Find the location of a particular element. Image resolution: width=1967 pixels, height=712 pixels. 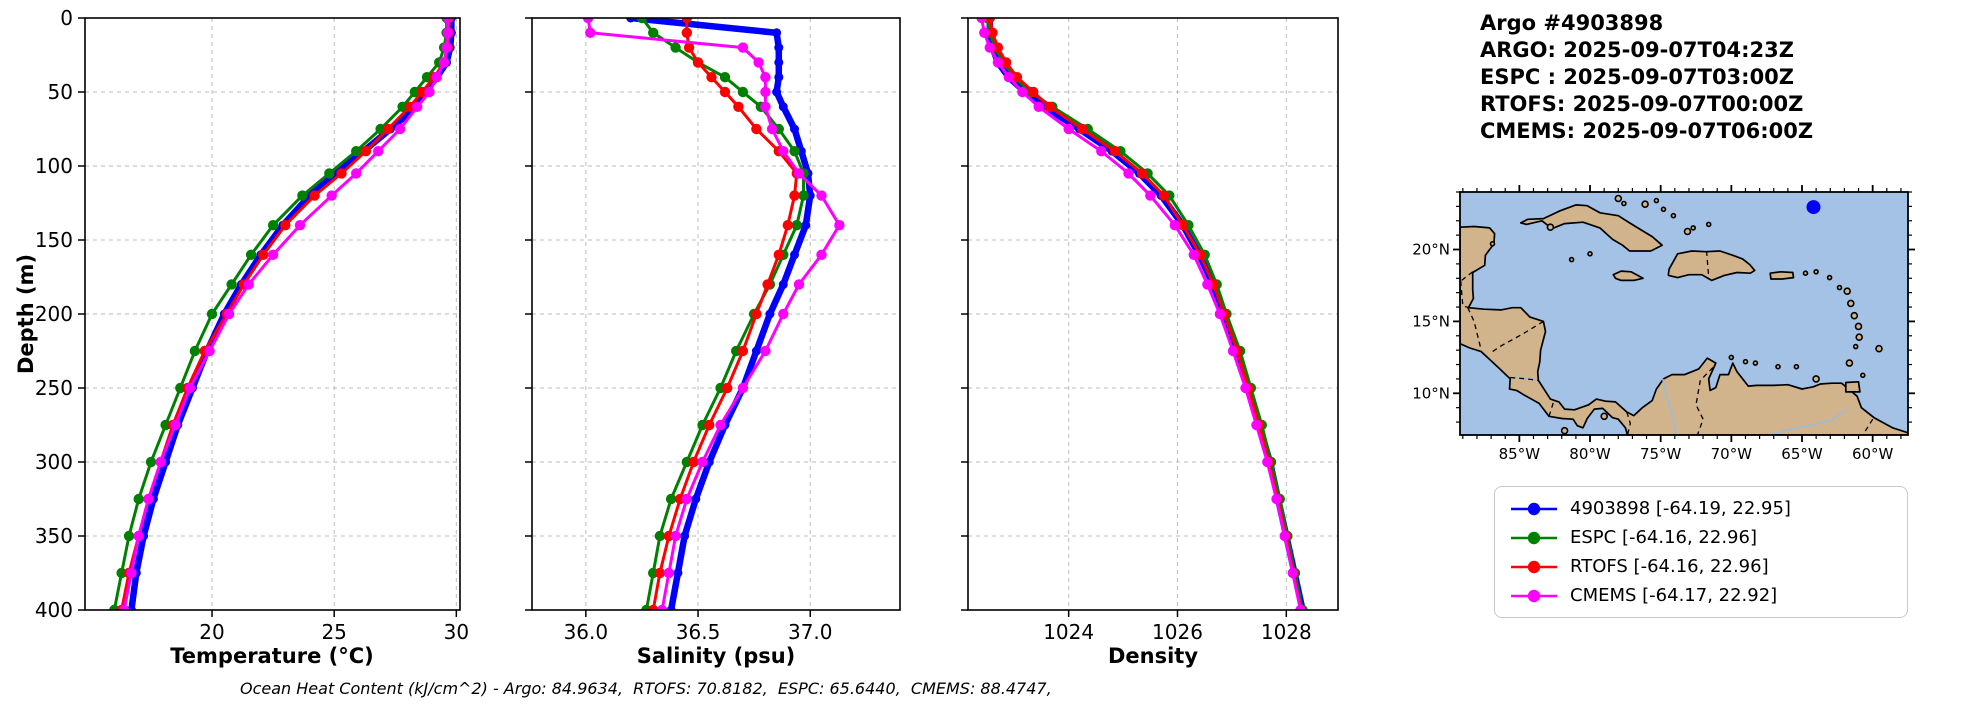

caribbean-map: 85°W 80°W 75°W 70°W 65°W 60°W 20°N 15°N 10°N is located at coordinates (1663, 324).